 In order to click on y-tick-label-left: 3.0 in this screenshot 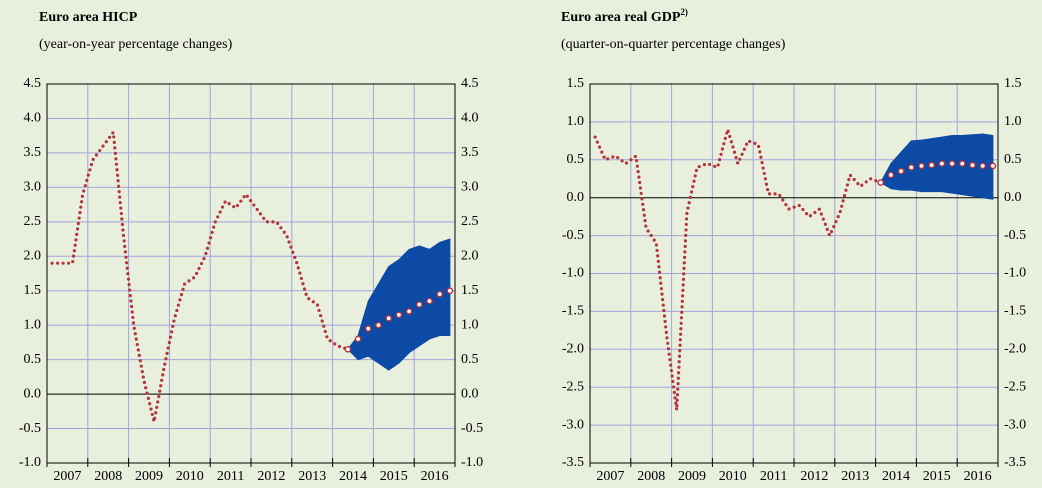, I will do `click(33, 187)`.